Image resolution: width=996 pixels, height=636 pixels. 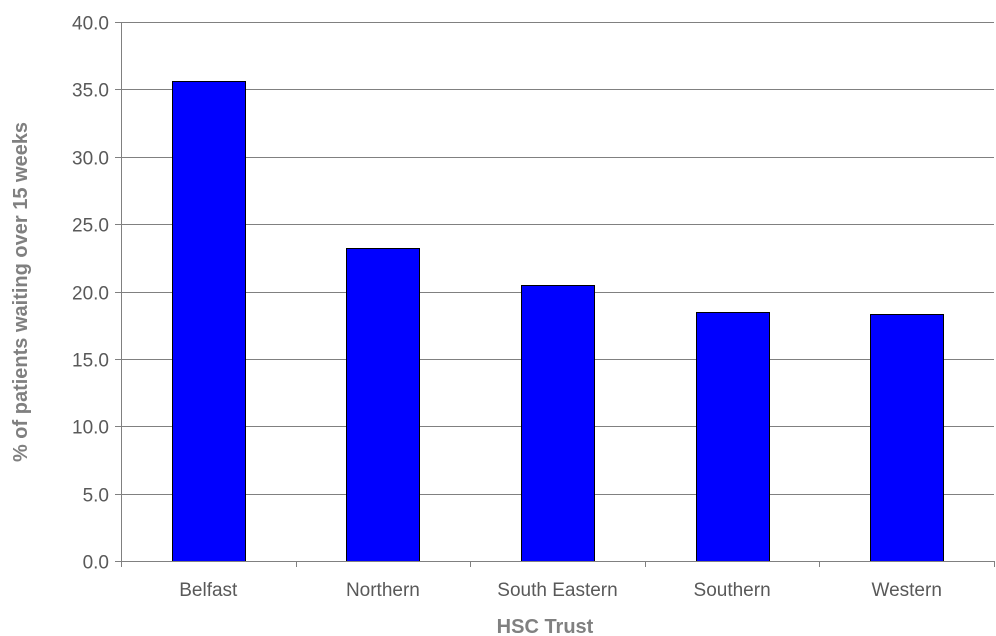 What do you see at coordinates (907, 438) in the screenshot?
I see `bar-western` at bounding box center [907, 438].